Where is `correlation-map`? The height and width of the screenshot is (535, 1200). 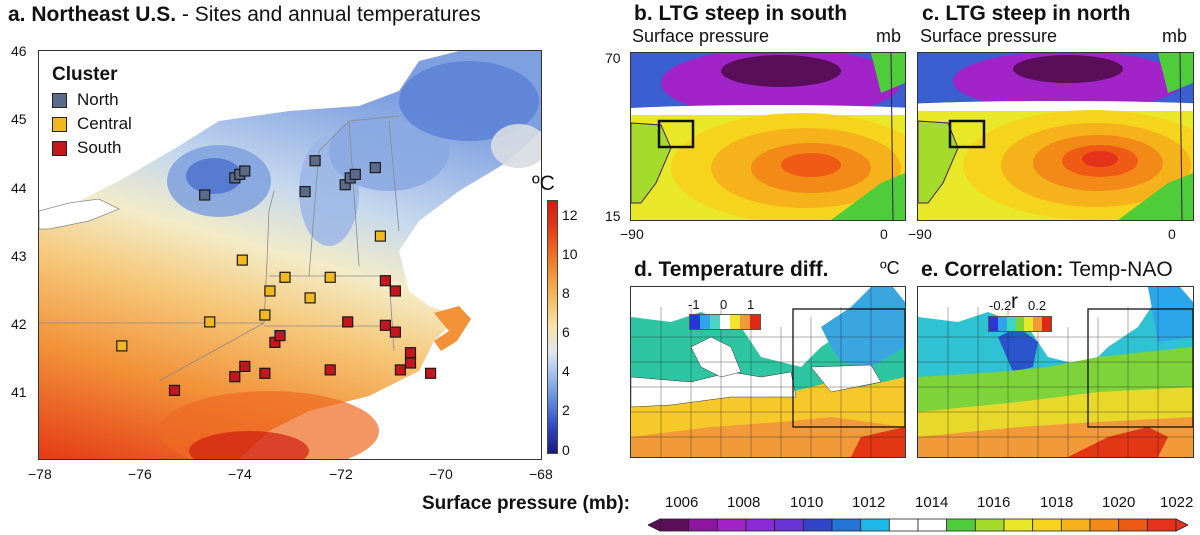 correlation-map is located at coordinates (1055, 372).